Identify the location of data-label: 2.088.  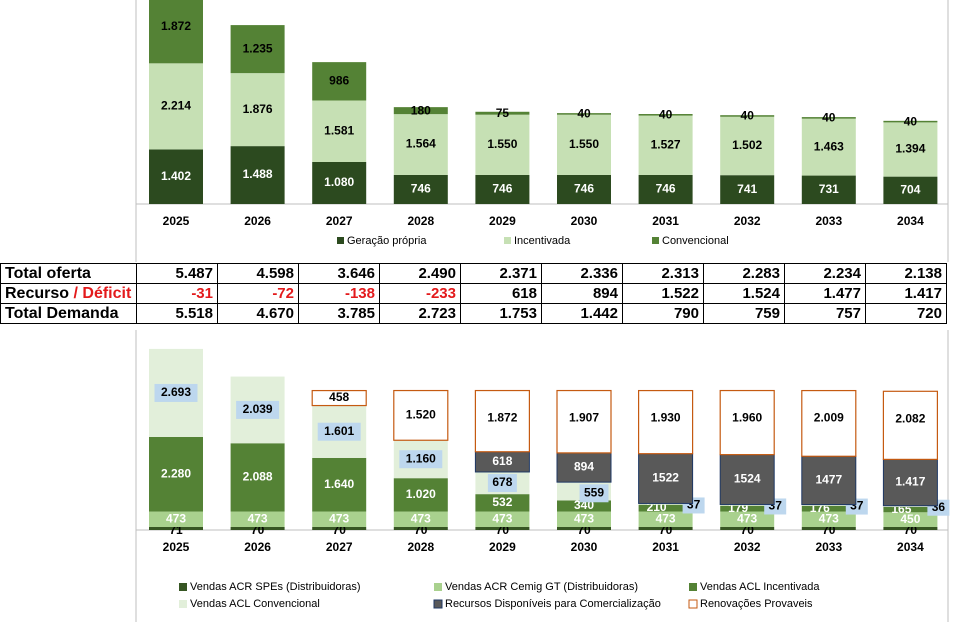
(258, 477).